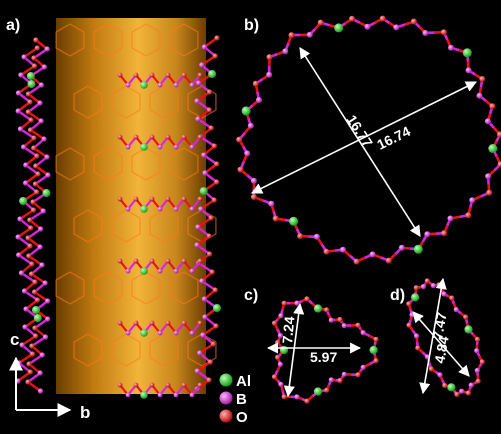 The image size is (501, 434). I want to click on panel-c-label: c), so click(251, 295).